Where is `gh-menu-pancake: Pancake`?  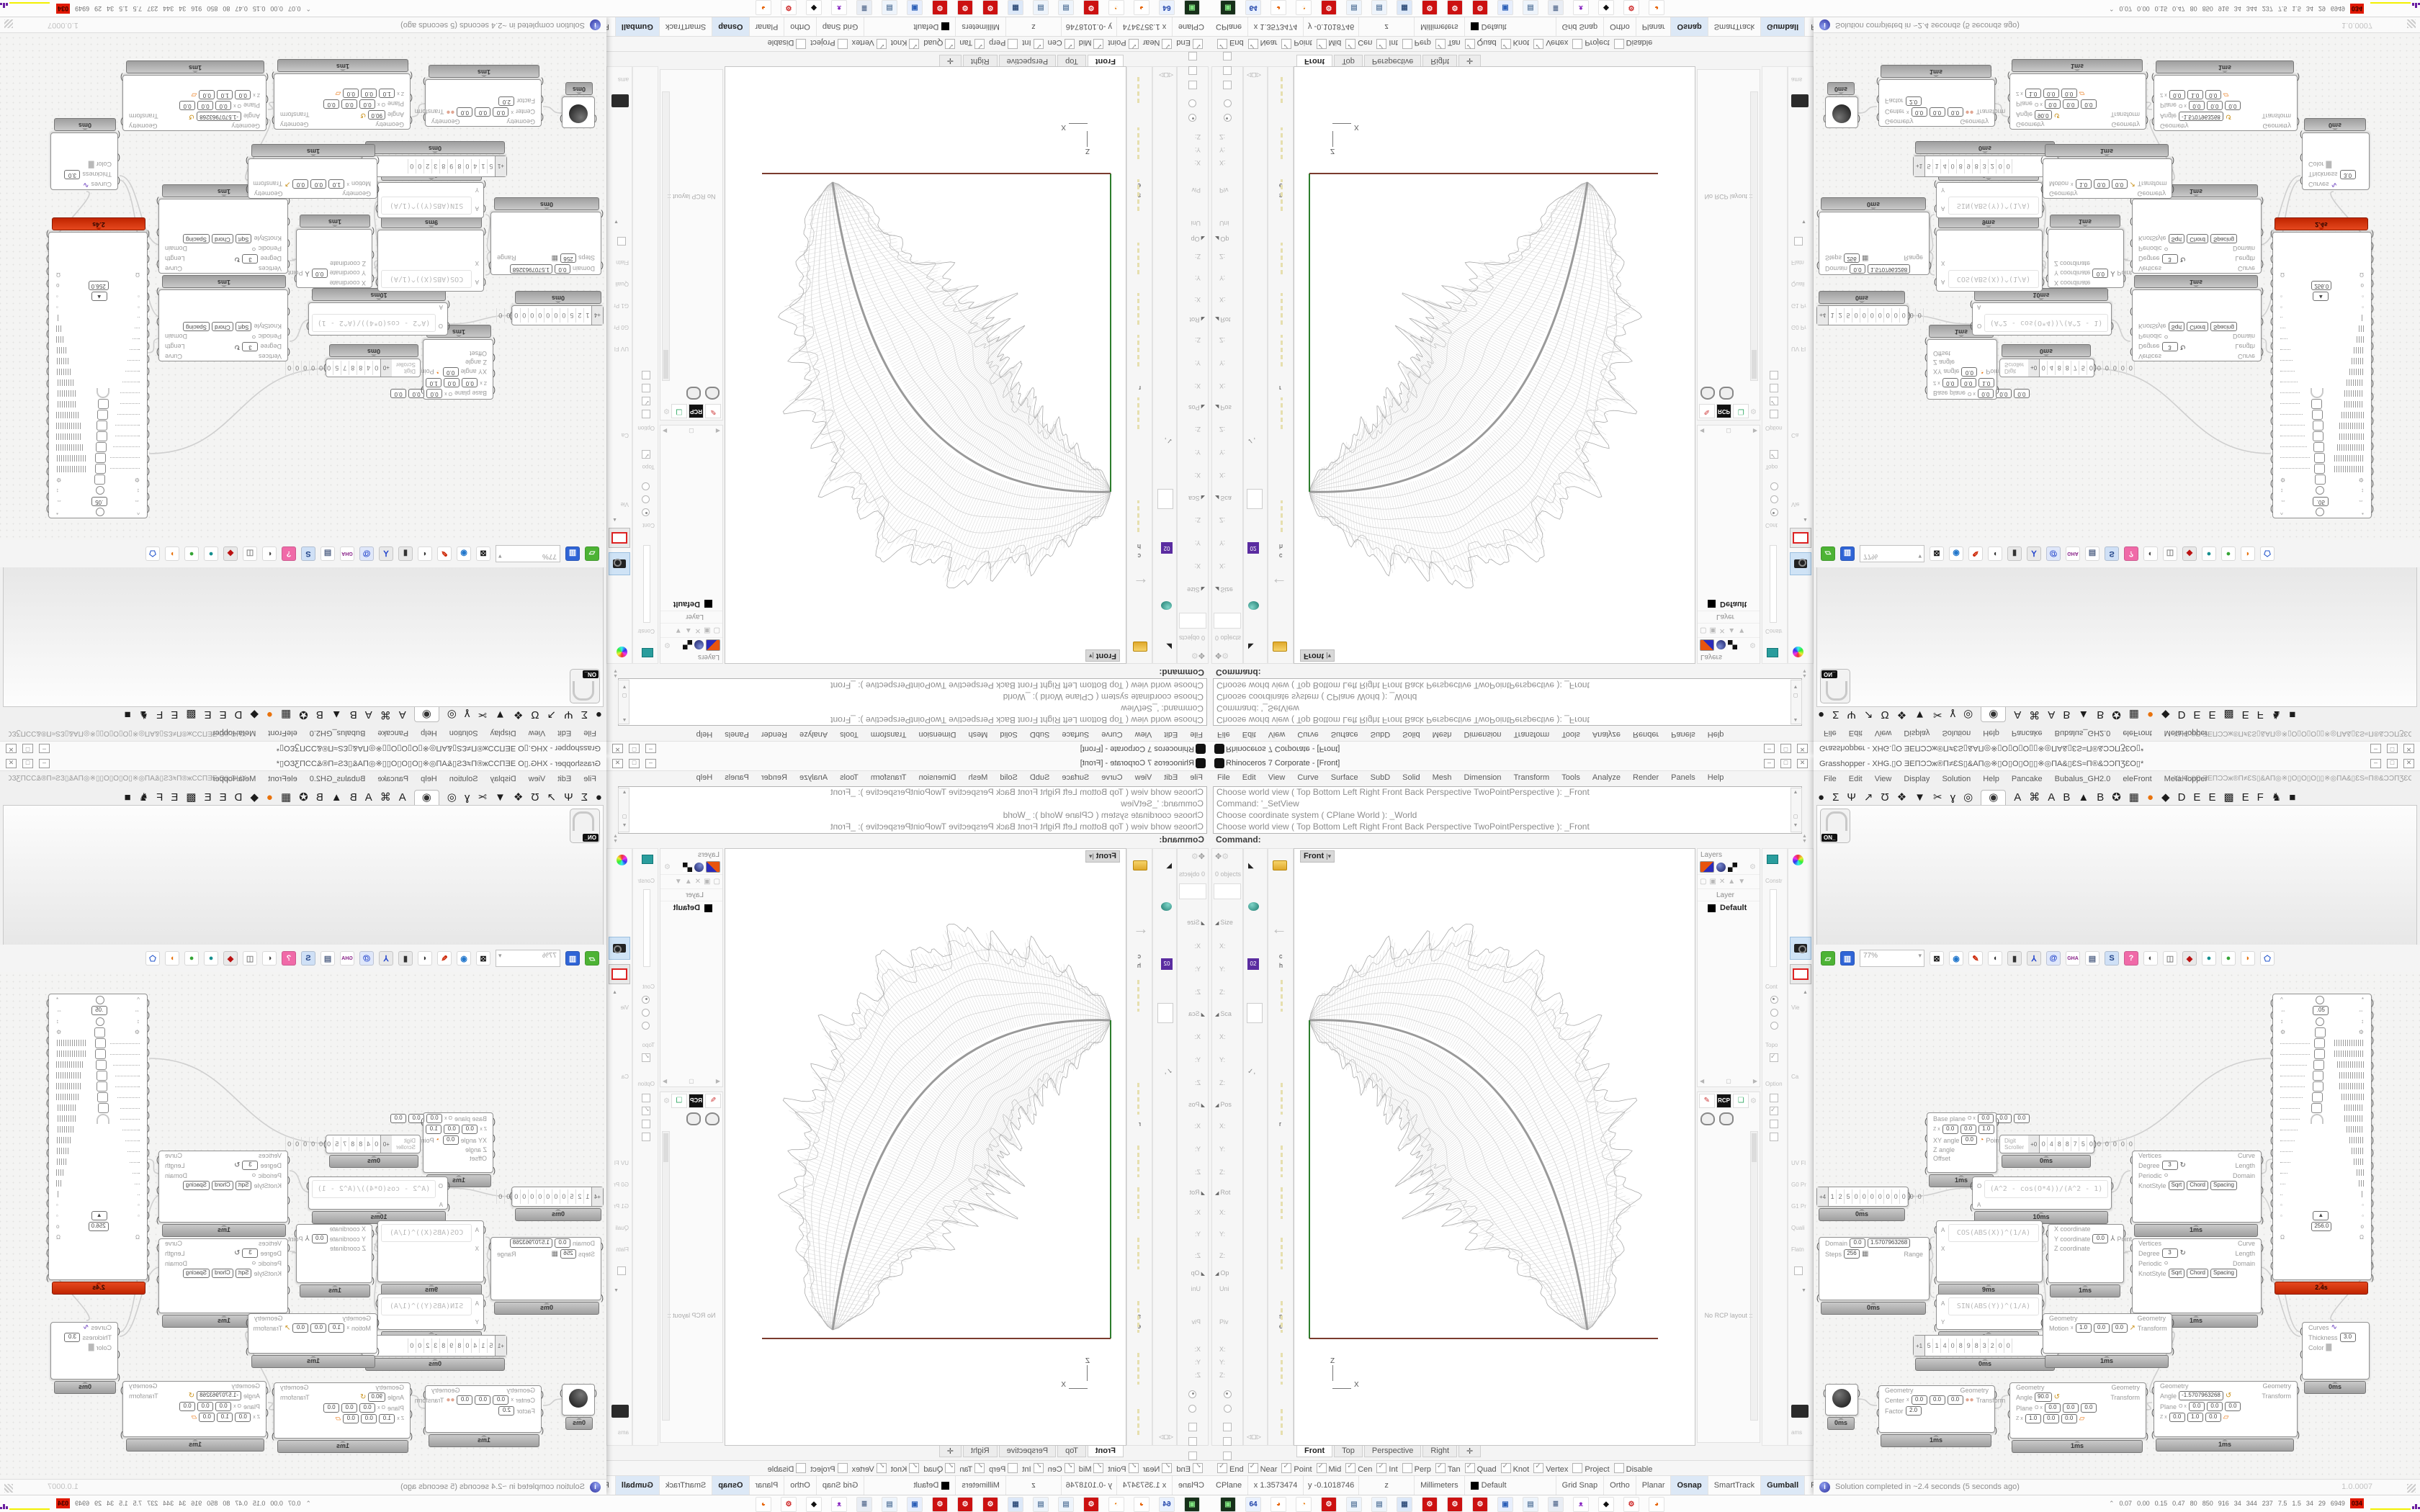 gh-menu-pancake: Pancake is located at coordinates (393, 779).